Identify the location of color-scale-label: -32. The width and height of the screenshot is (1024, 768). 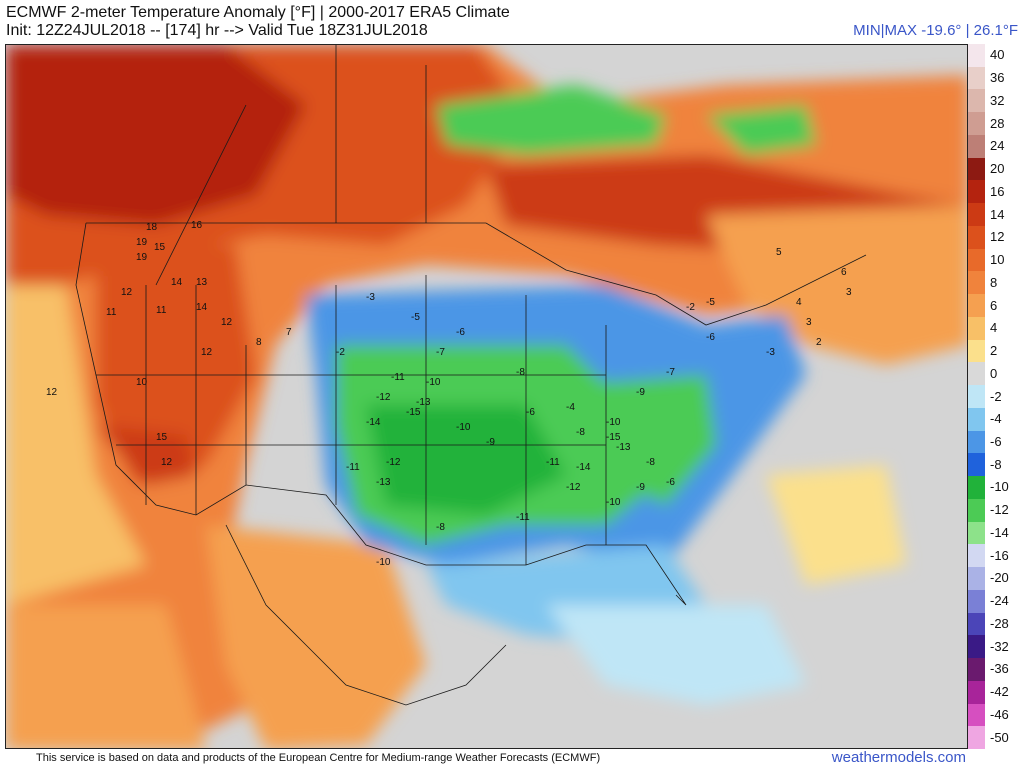
(999, 646).